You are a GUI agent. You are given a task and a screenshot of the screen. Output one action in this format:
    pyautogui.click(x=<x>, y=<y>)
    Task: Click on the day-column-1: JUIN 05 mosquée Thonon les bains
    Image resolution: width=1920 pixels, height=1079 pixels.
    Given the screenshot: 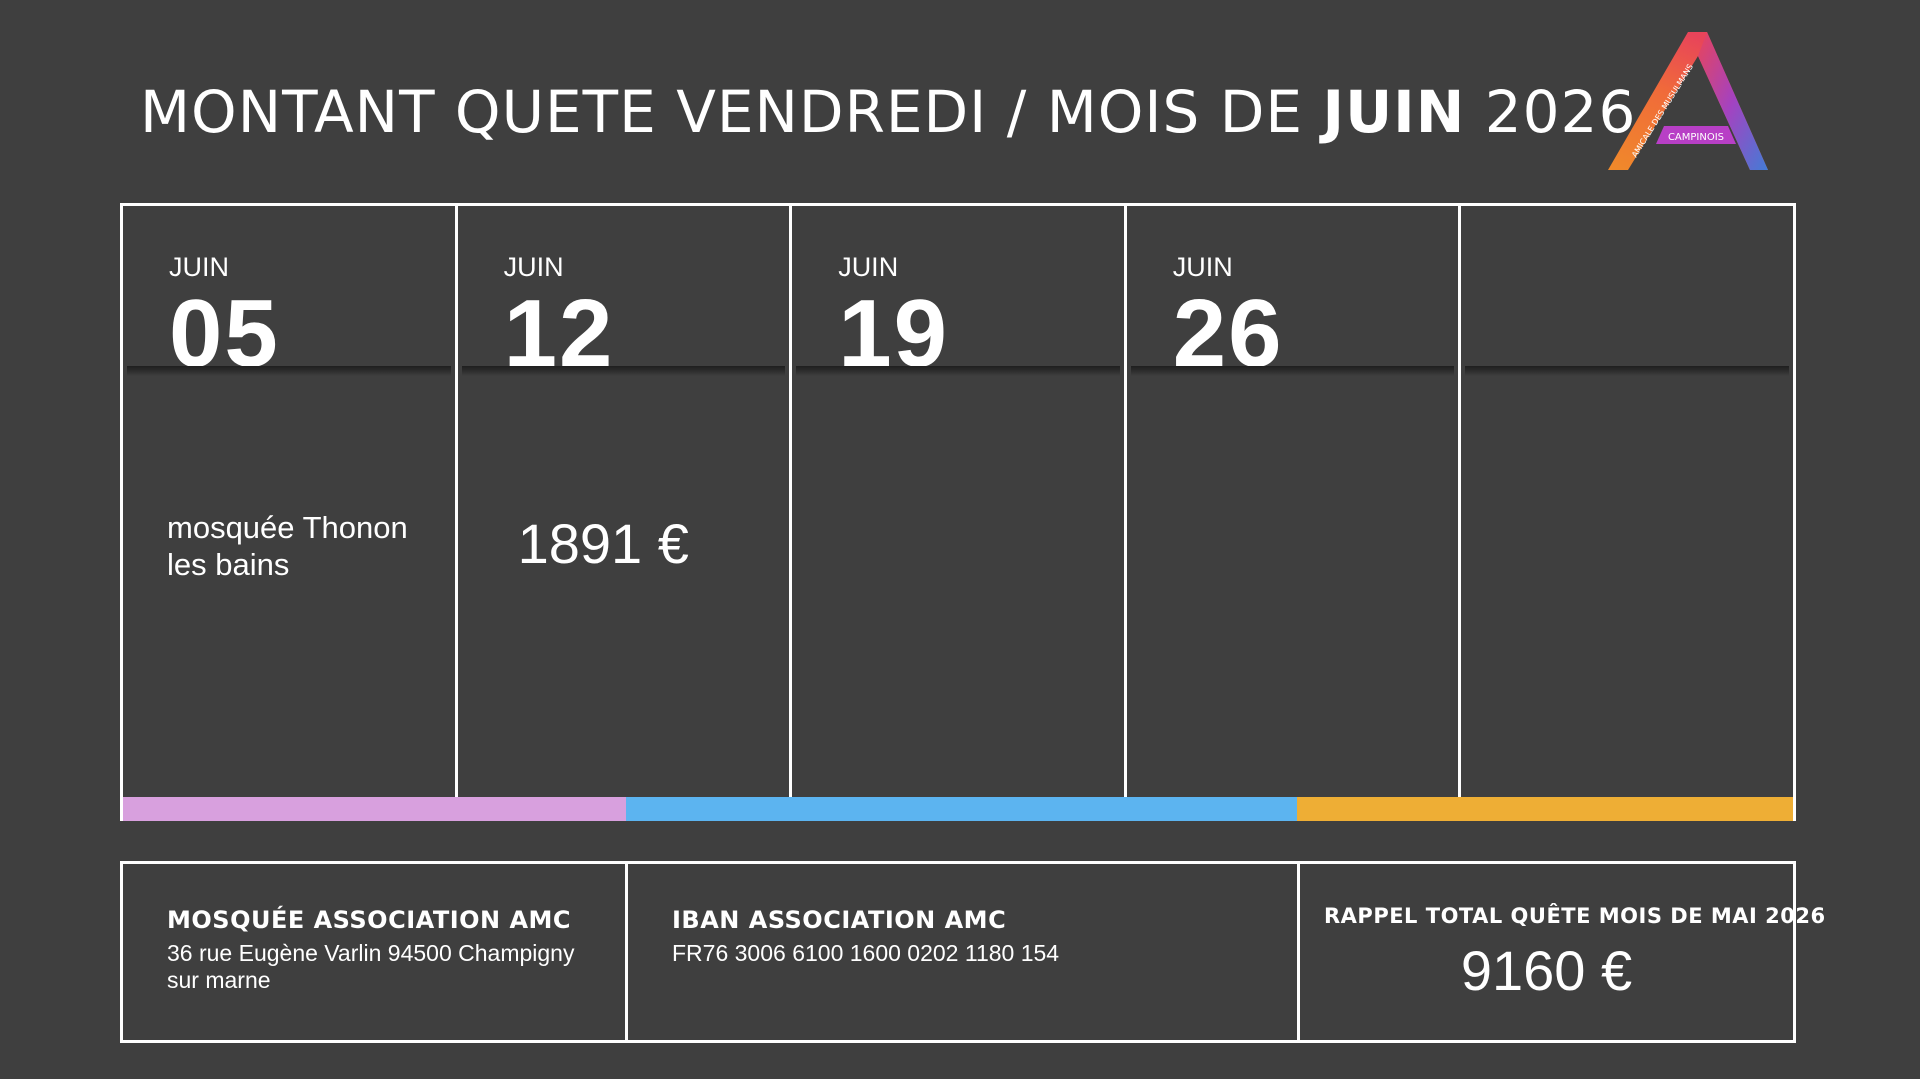 What is the action you would take?
    pyautogui.click(x=290, y=512)
    